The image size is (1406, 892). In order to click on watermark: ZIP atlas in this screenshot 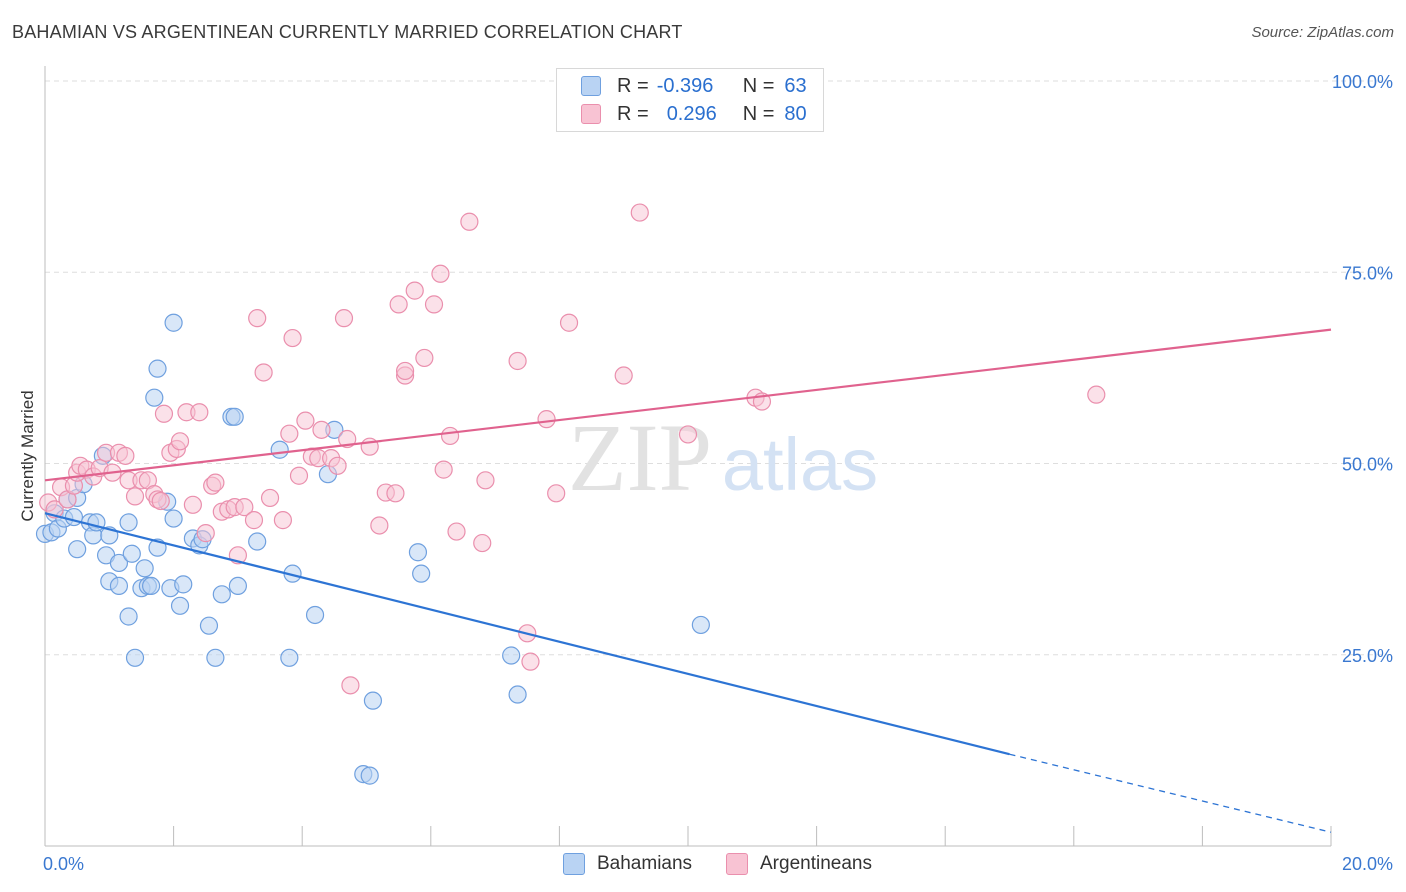, I will do `click(723, 457)`.